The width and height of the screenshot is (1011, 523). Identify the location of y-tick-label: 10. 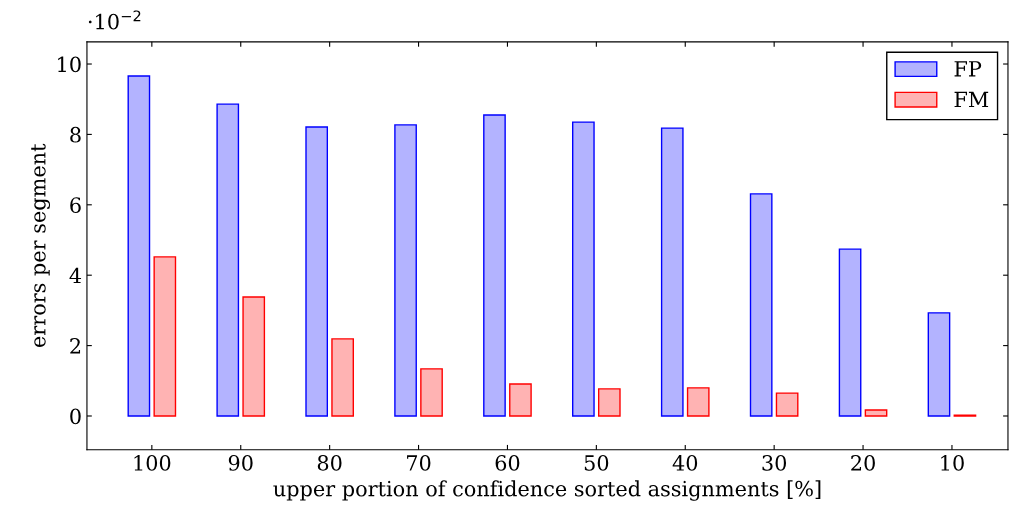
(69, 64).